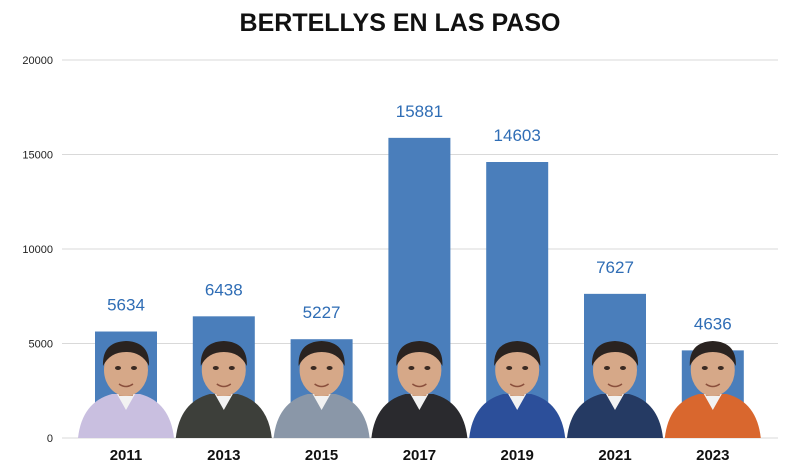 This screenshot has height=470, width=800. Describe the element at coordinates (712, 455) in the screenshot. I see `x-tick-label: 2023` at that location.